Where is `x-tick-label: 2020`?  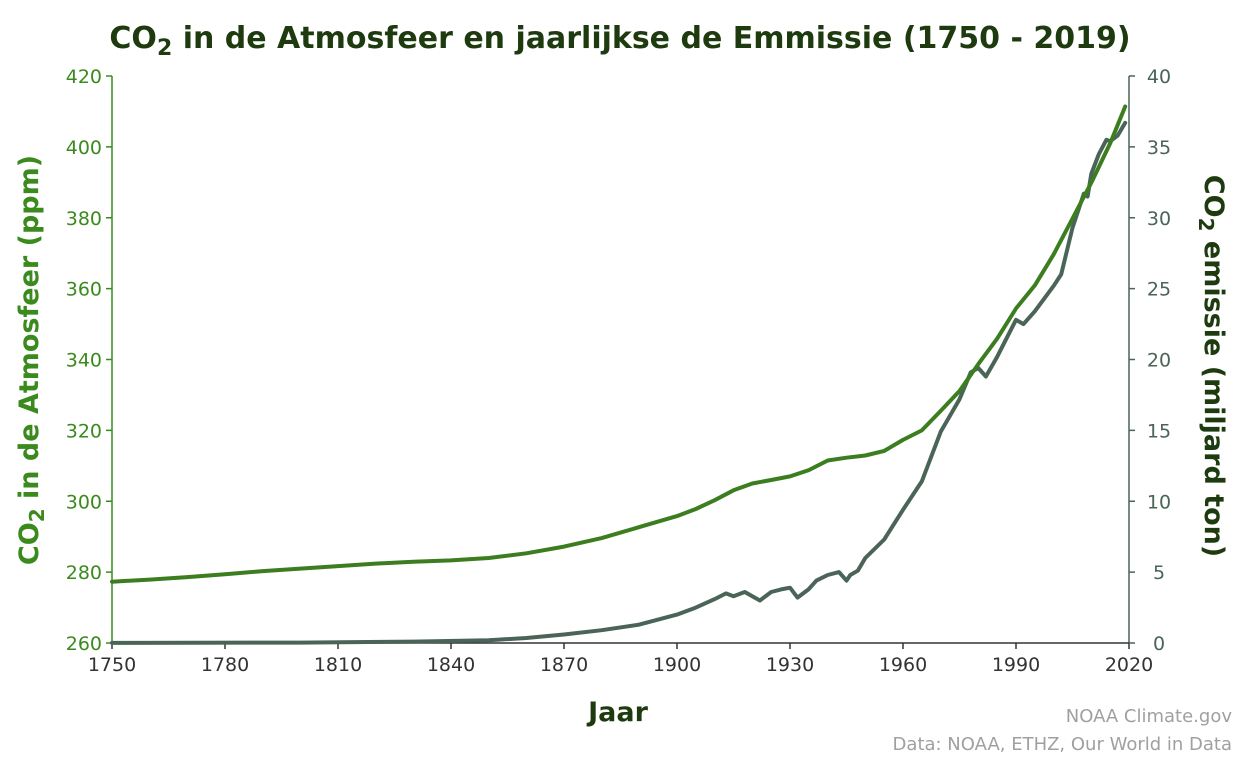 x-tick-label: 2020 is located at coordinates (1129, 665).